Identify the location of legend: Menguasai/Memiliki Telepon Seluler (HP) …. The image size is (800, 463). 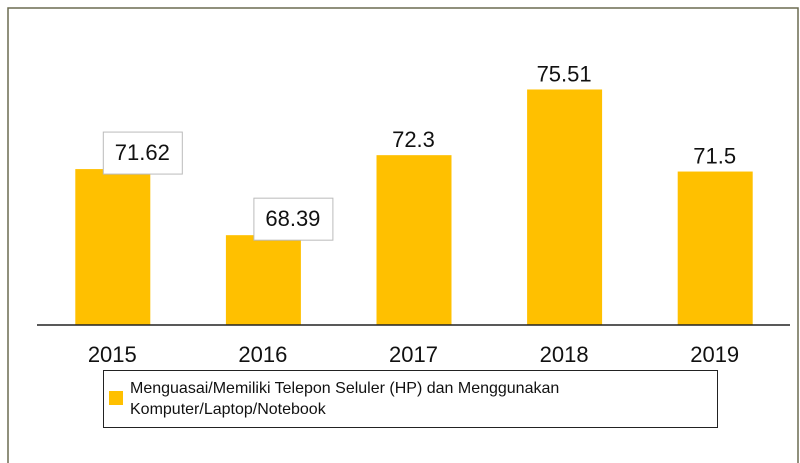
(410, 399).